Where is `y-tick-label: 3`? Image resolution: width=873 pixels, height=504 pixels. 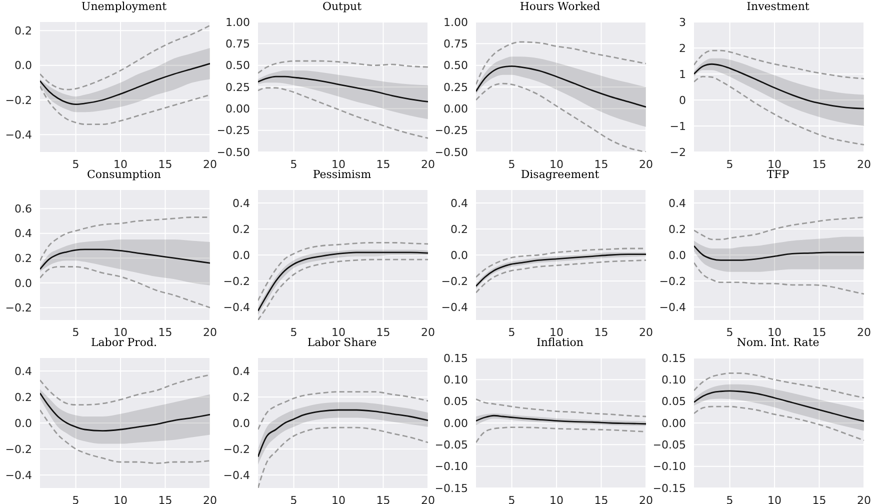
y-tick-label: 3 is located at coordinates (682, 22).